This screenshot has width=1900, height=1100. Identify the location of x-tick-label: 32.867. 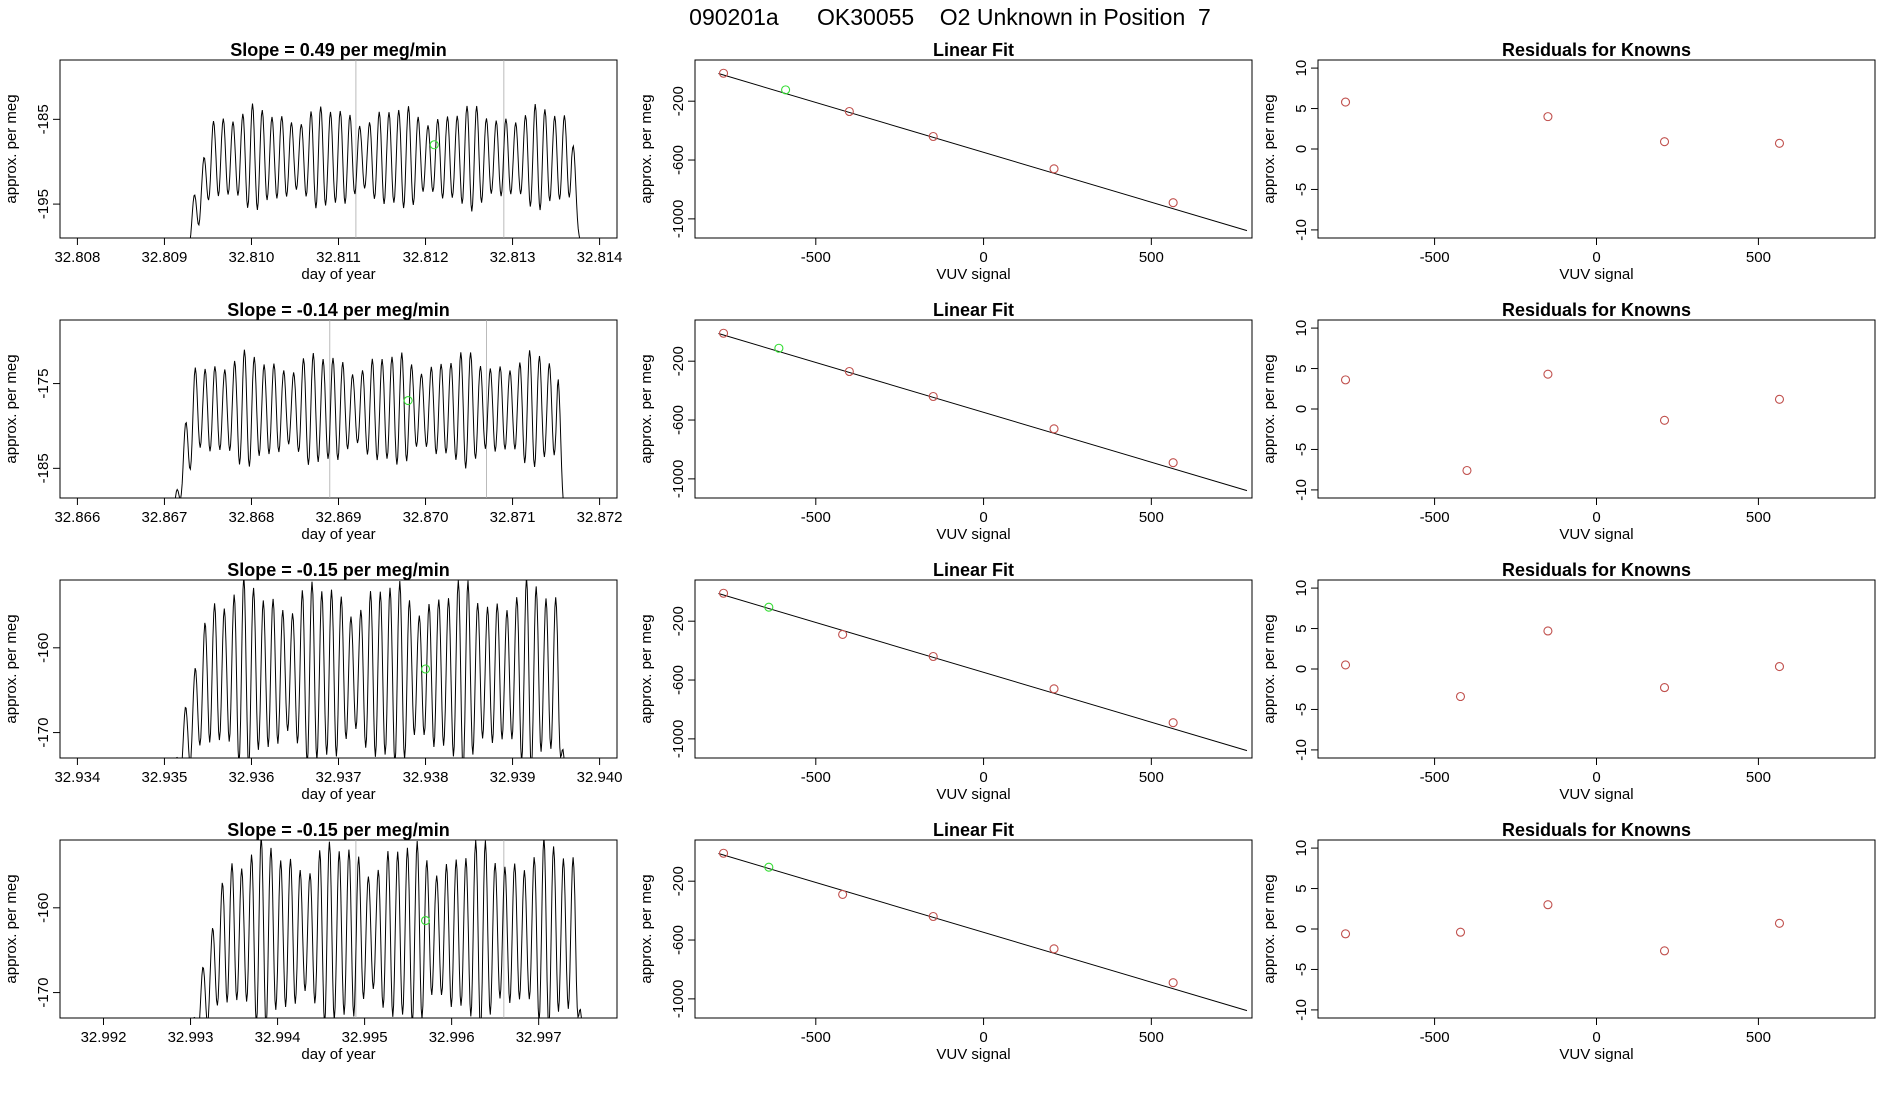
(164, 517).